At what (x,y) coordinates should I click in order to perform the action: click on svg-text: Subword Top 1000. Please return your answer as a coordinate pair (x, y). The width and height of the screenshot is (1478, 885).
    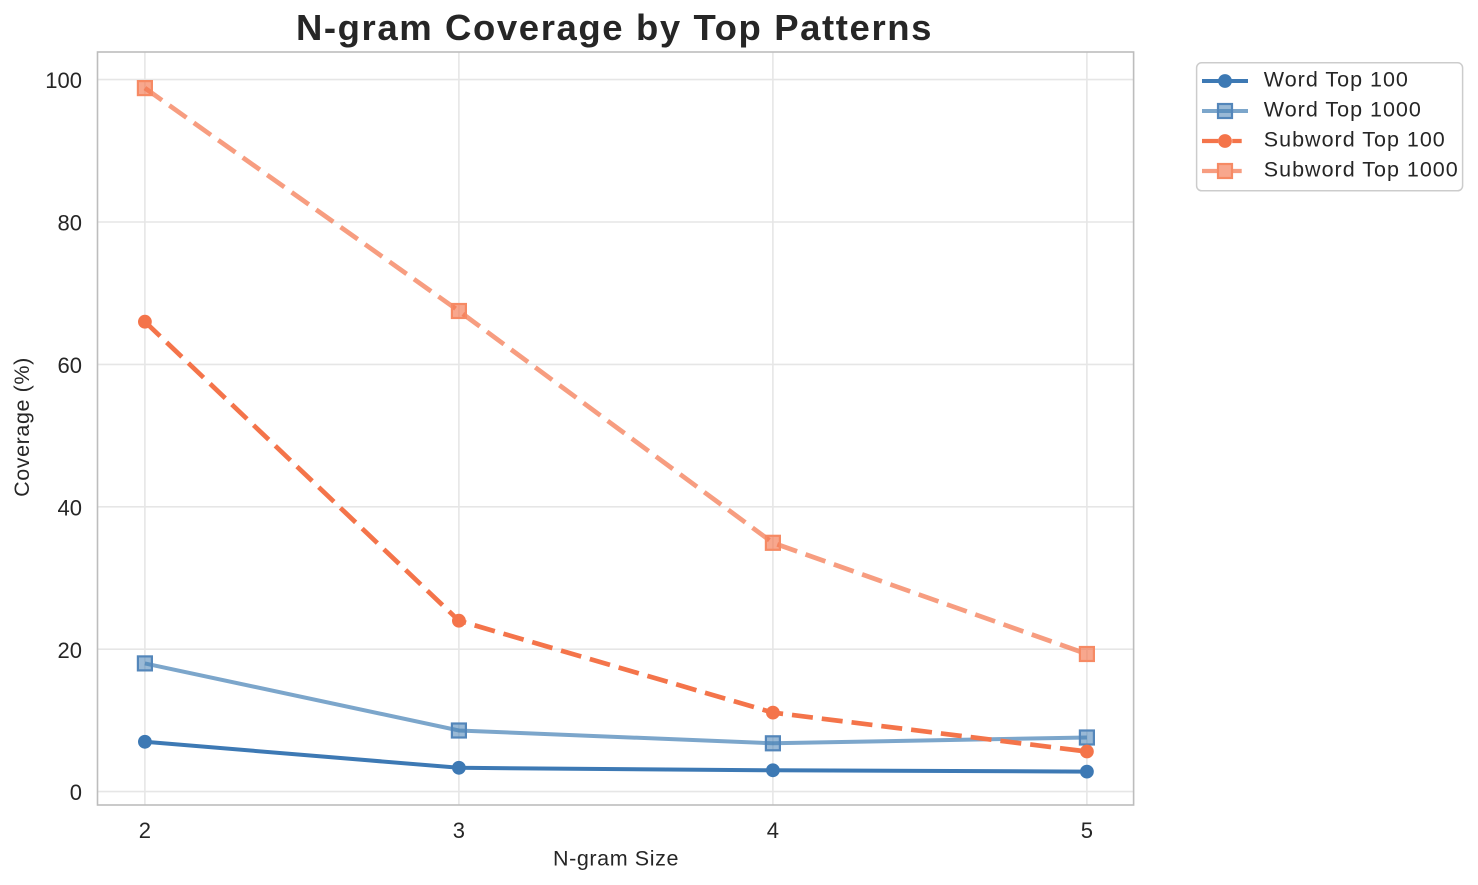
    Looking at the image, I should click on (1361, 170).